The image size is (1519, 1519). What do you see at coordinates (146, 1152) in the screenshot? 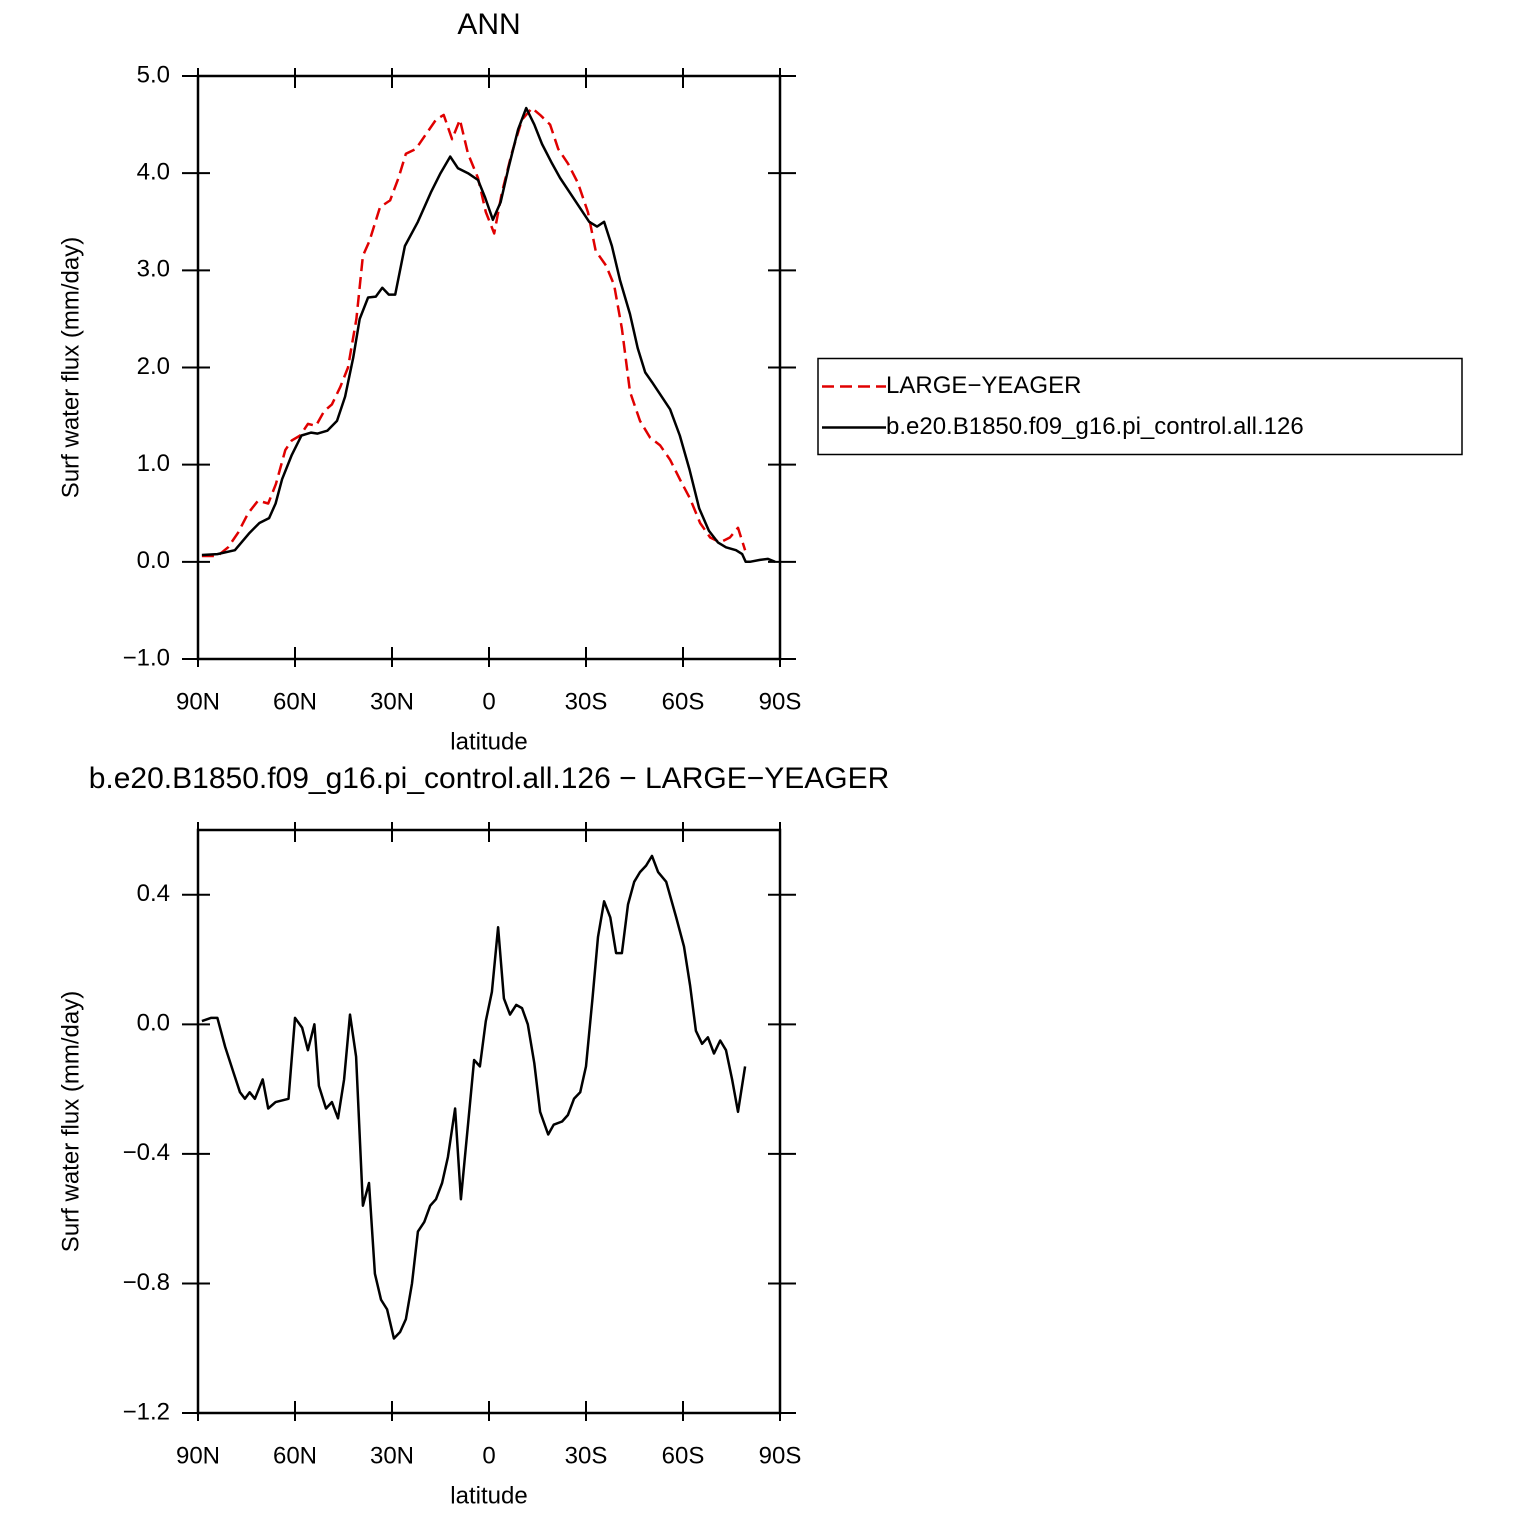
I see `y-tick-label: −0.4` at bounding box center [146, 1152].